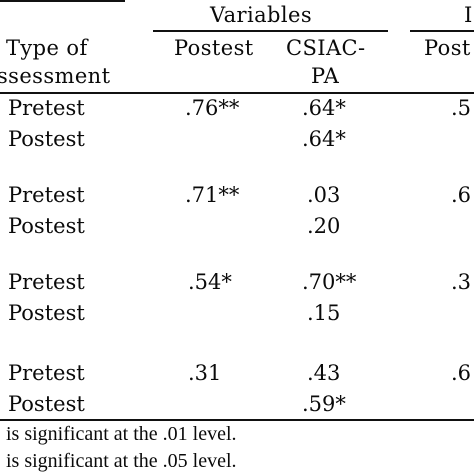 The height and width of the screenshot is (474, 474). Describe the element at coordinates (212, 195) in the screenshot. I see `postest-cell: .71**` at that location.